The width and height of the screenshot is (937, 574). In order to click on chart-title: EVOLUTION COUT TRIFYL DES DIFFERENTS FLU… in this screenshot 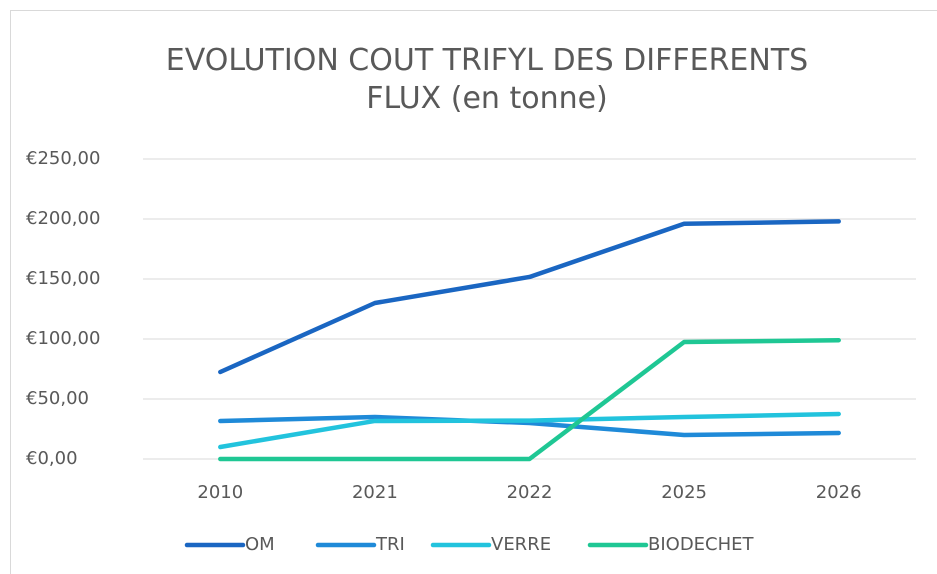, I will do `click(487, 79)`.